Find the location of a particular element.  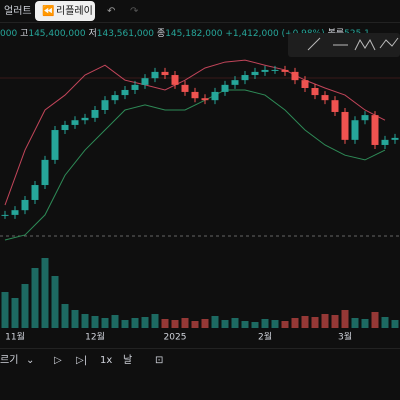

prefix: 000 is located at coordinates (8, 34).